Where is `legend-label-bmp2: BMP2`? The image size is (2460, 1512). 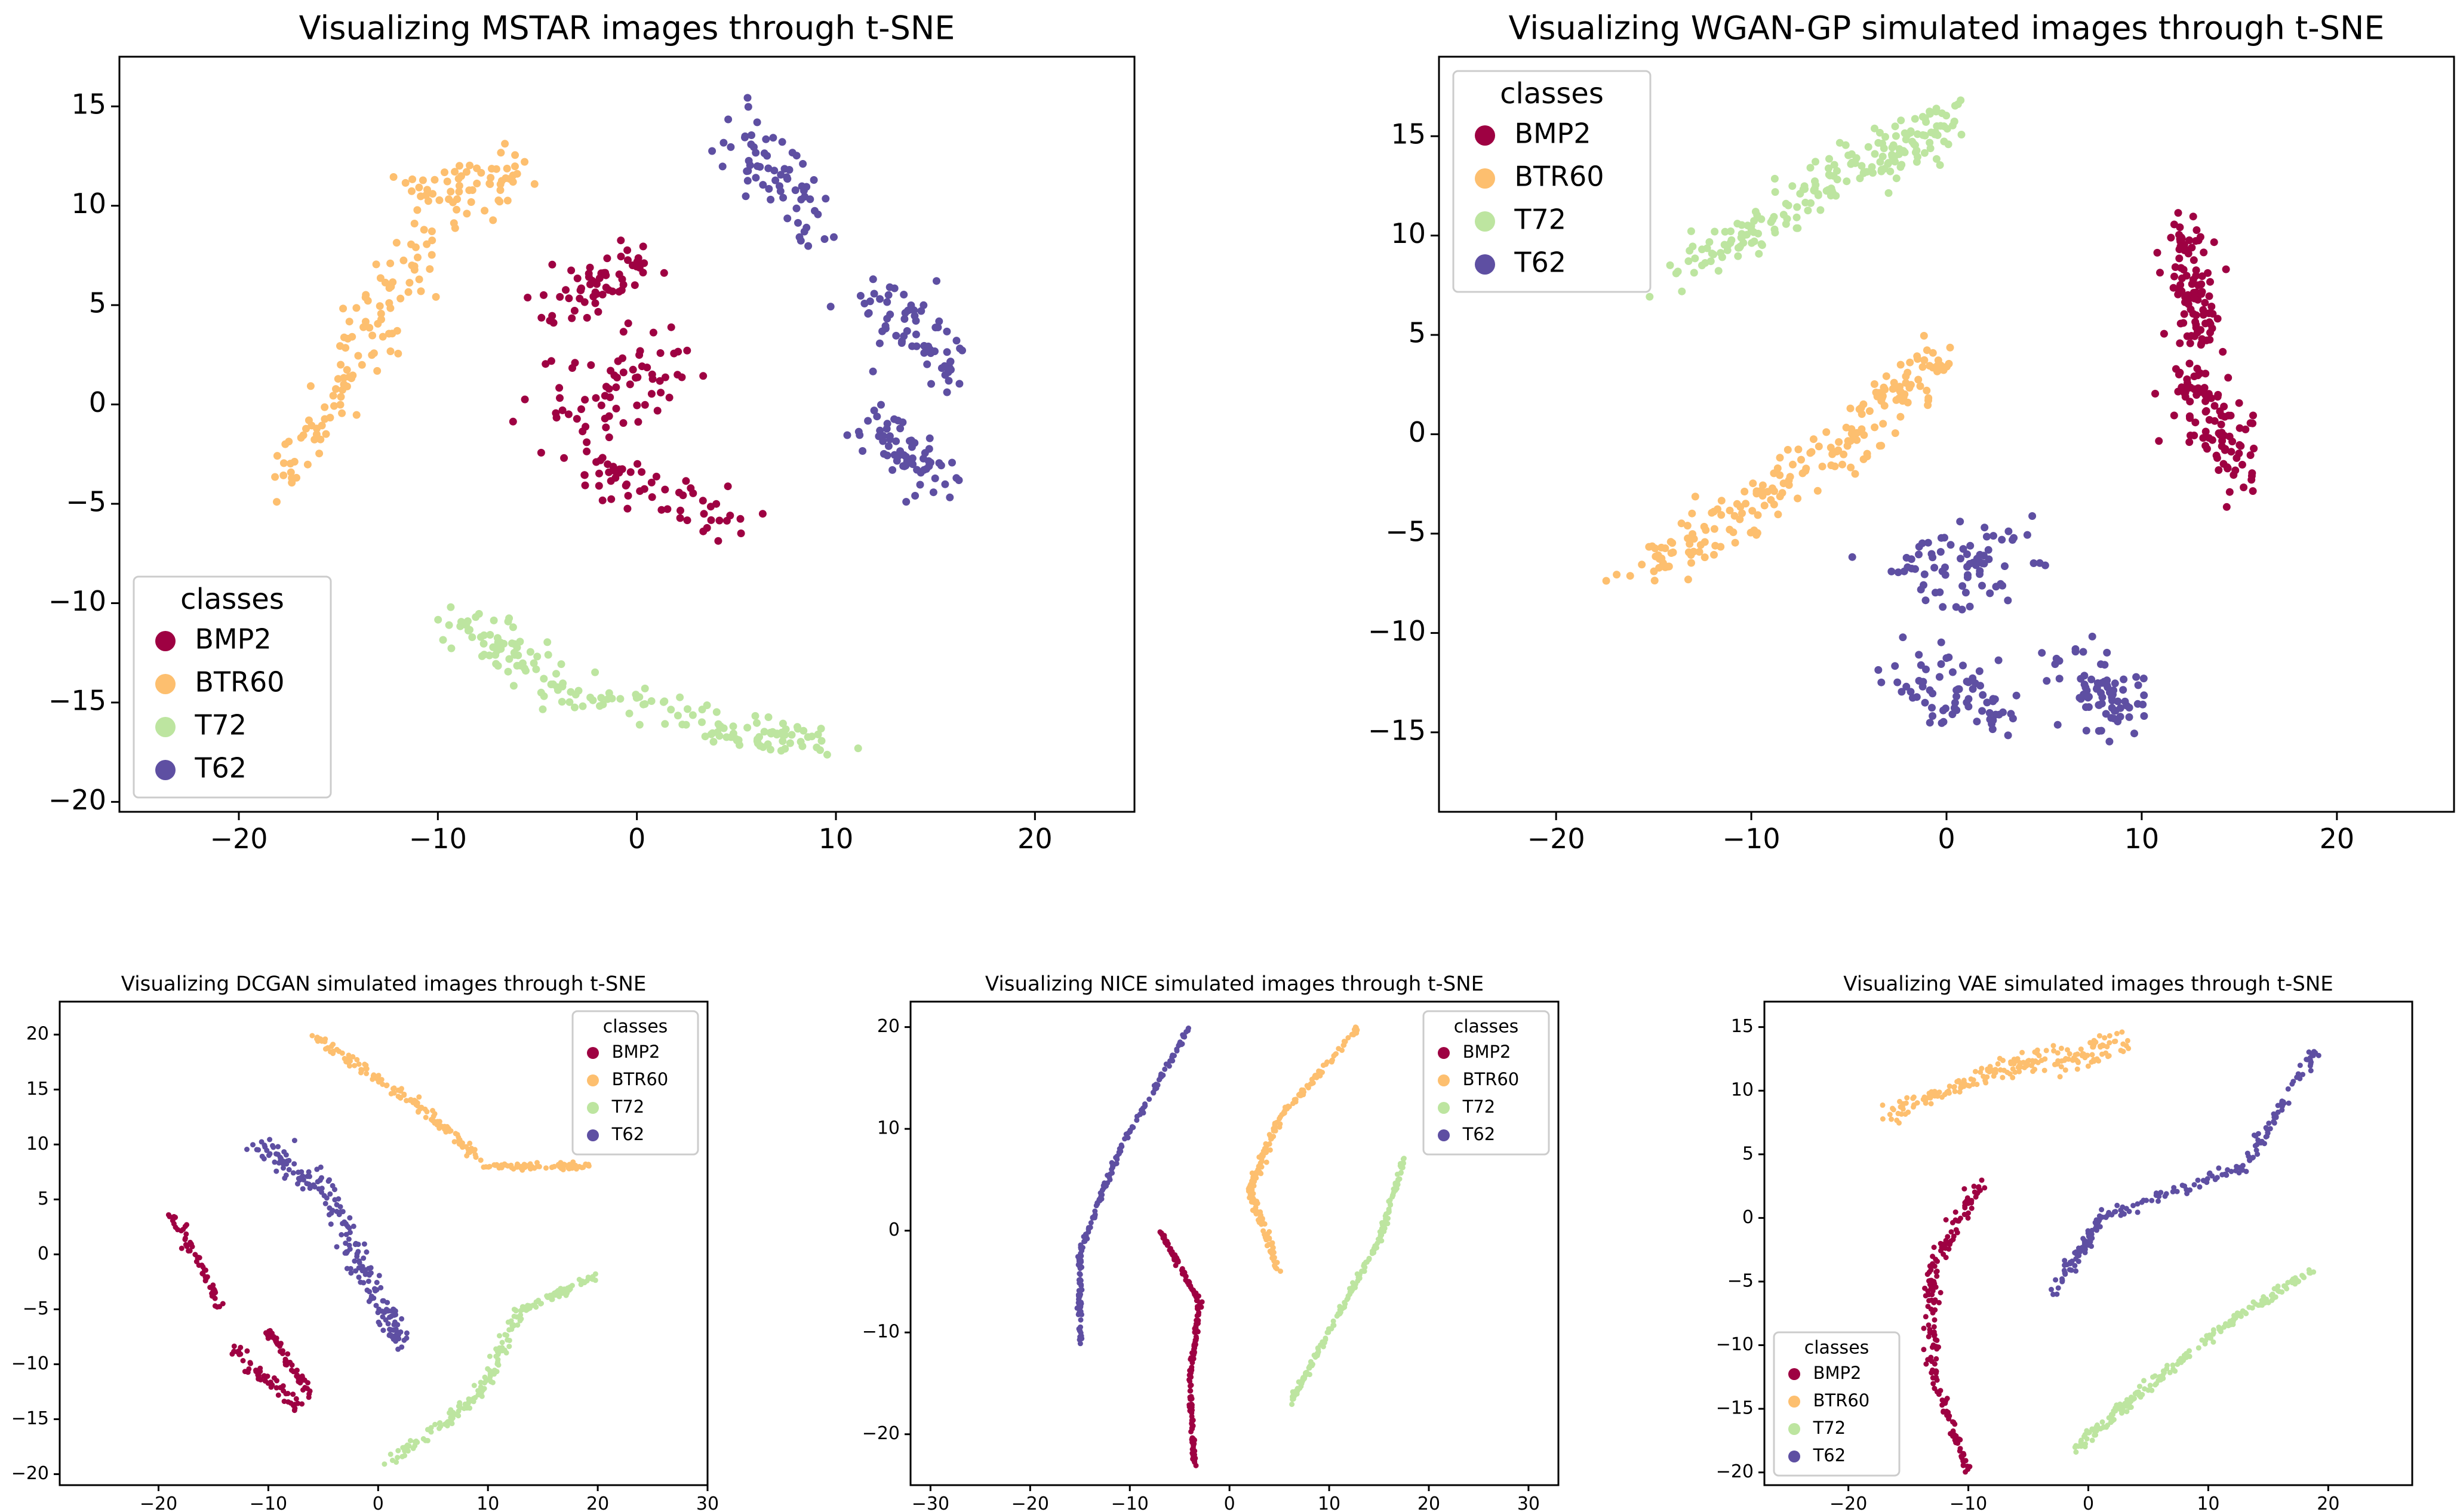 legend-label-bmp2: BMP2 is located at coordinates (1487, 1052).